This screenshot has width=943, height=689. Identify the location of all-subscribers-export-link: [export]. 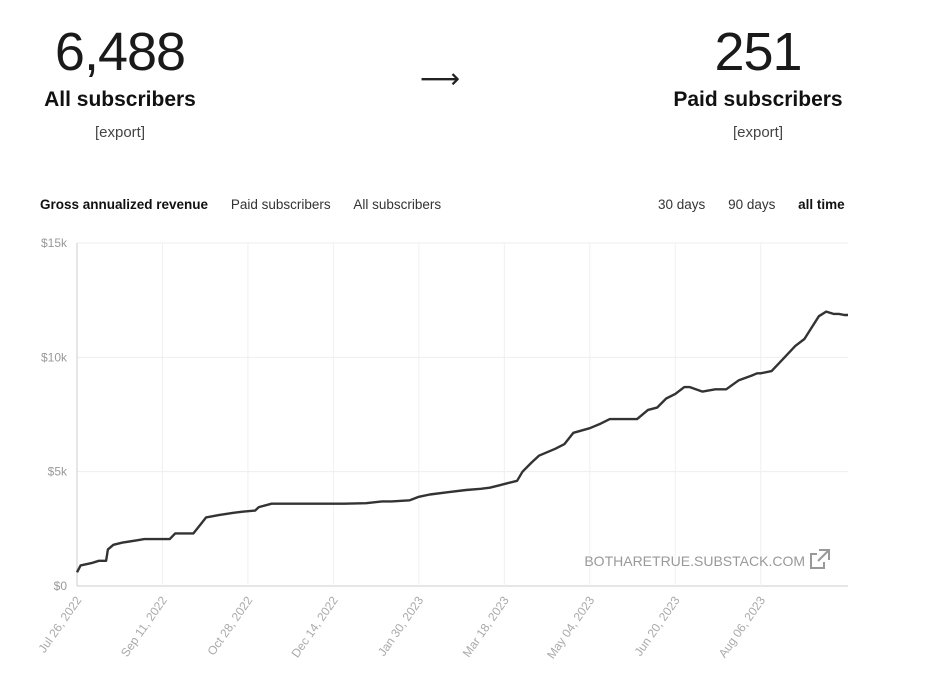
(120, 132).